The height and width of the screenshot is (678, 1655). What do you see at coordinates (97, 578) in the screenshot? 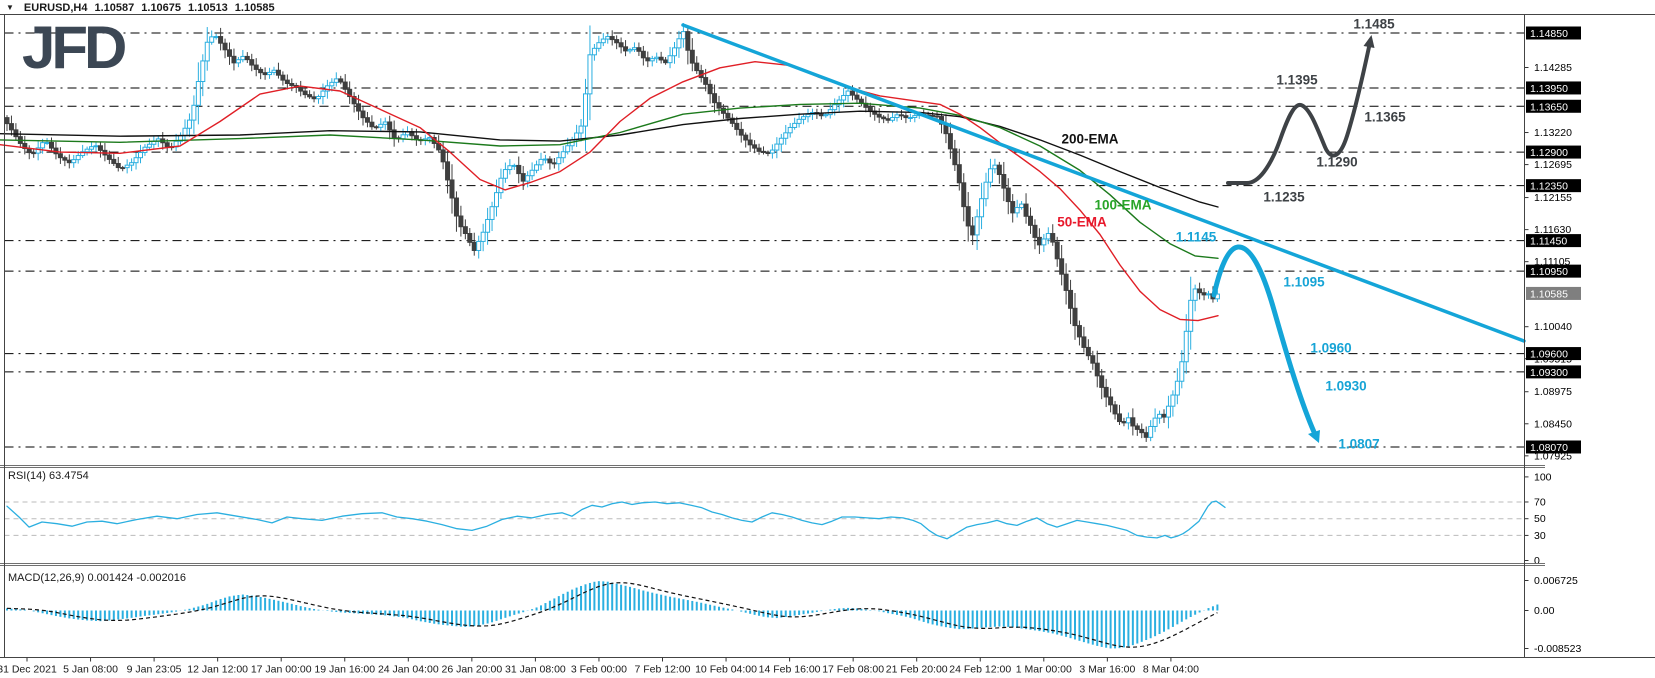
I see `macd-indicator-label: MACD(12,26,9) 0.001424 -0.002016` at bounding box center [97, 578].